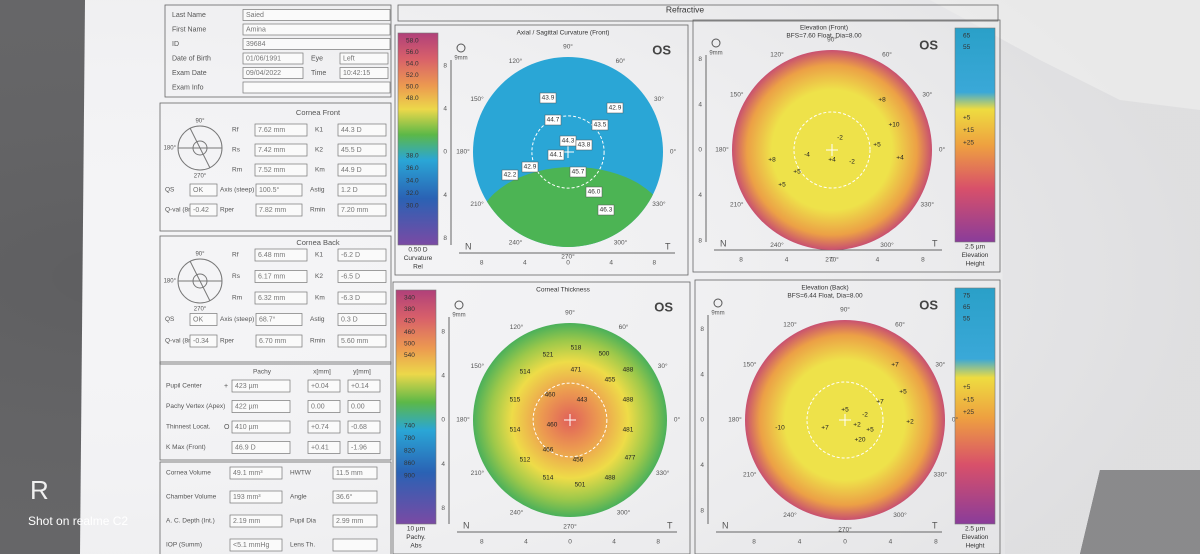 The width and height of the screenshot is (1200, 554). What do you see at coordinates (237, 298) in the screenshot?
I see `label: Rm` at bounding box center [237, 298].